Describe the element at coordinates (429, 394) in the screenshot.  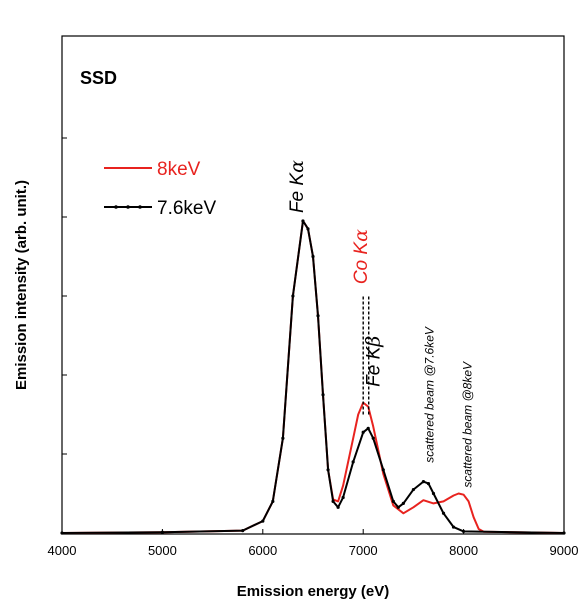
I see `peak-annotation-scattered-beam-7-6kev-3: scattered beam @7.6keV` at that location.